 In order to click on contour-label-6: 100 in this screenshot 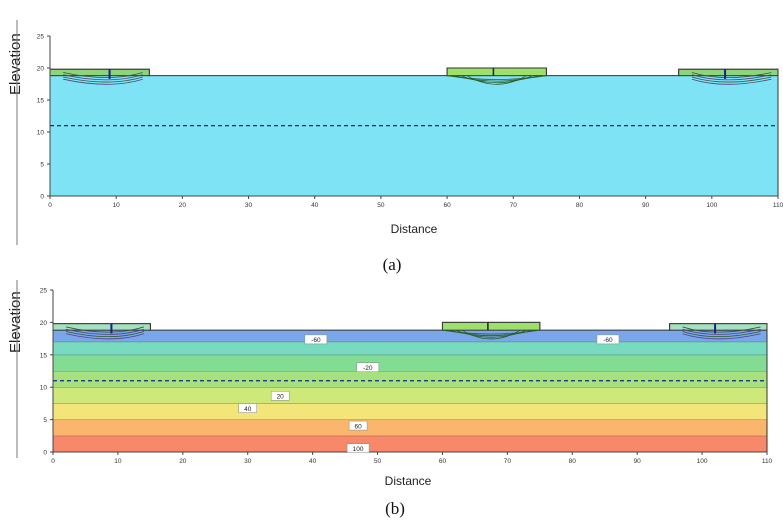, I will do `click(358, 449)`.